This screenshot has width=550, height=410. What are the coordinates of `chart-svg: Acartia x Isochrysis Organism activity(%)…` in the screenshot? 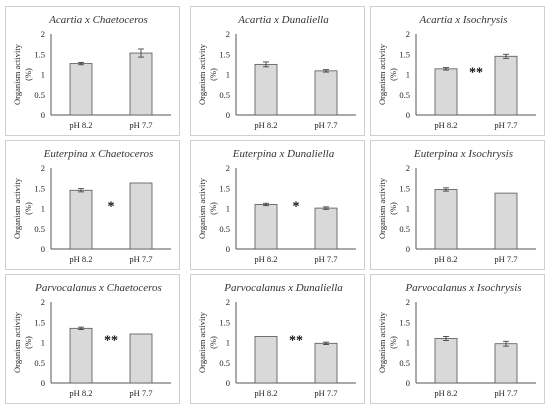 It's located at (456, 72).